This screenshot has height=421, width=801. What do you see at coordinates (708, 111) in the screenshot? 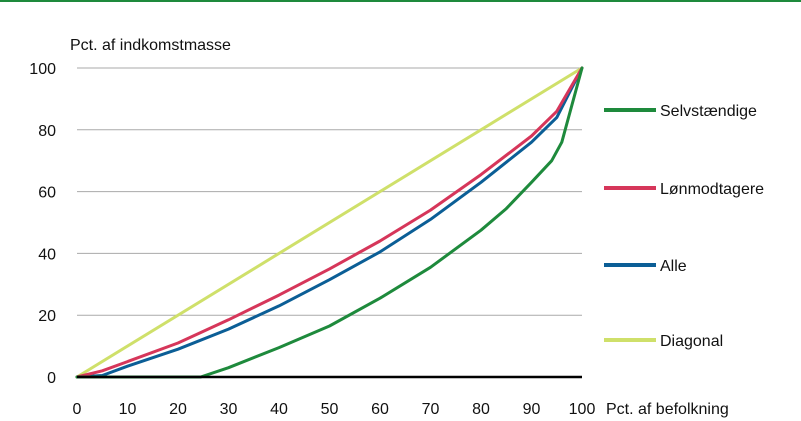
I see `legend-label-selvst-ndige: Selvstændige` at bounding box center [708, 111].